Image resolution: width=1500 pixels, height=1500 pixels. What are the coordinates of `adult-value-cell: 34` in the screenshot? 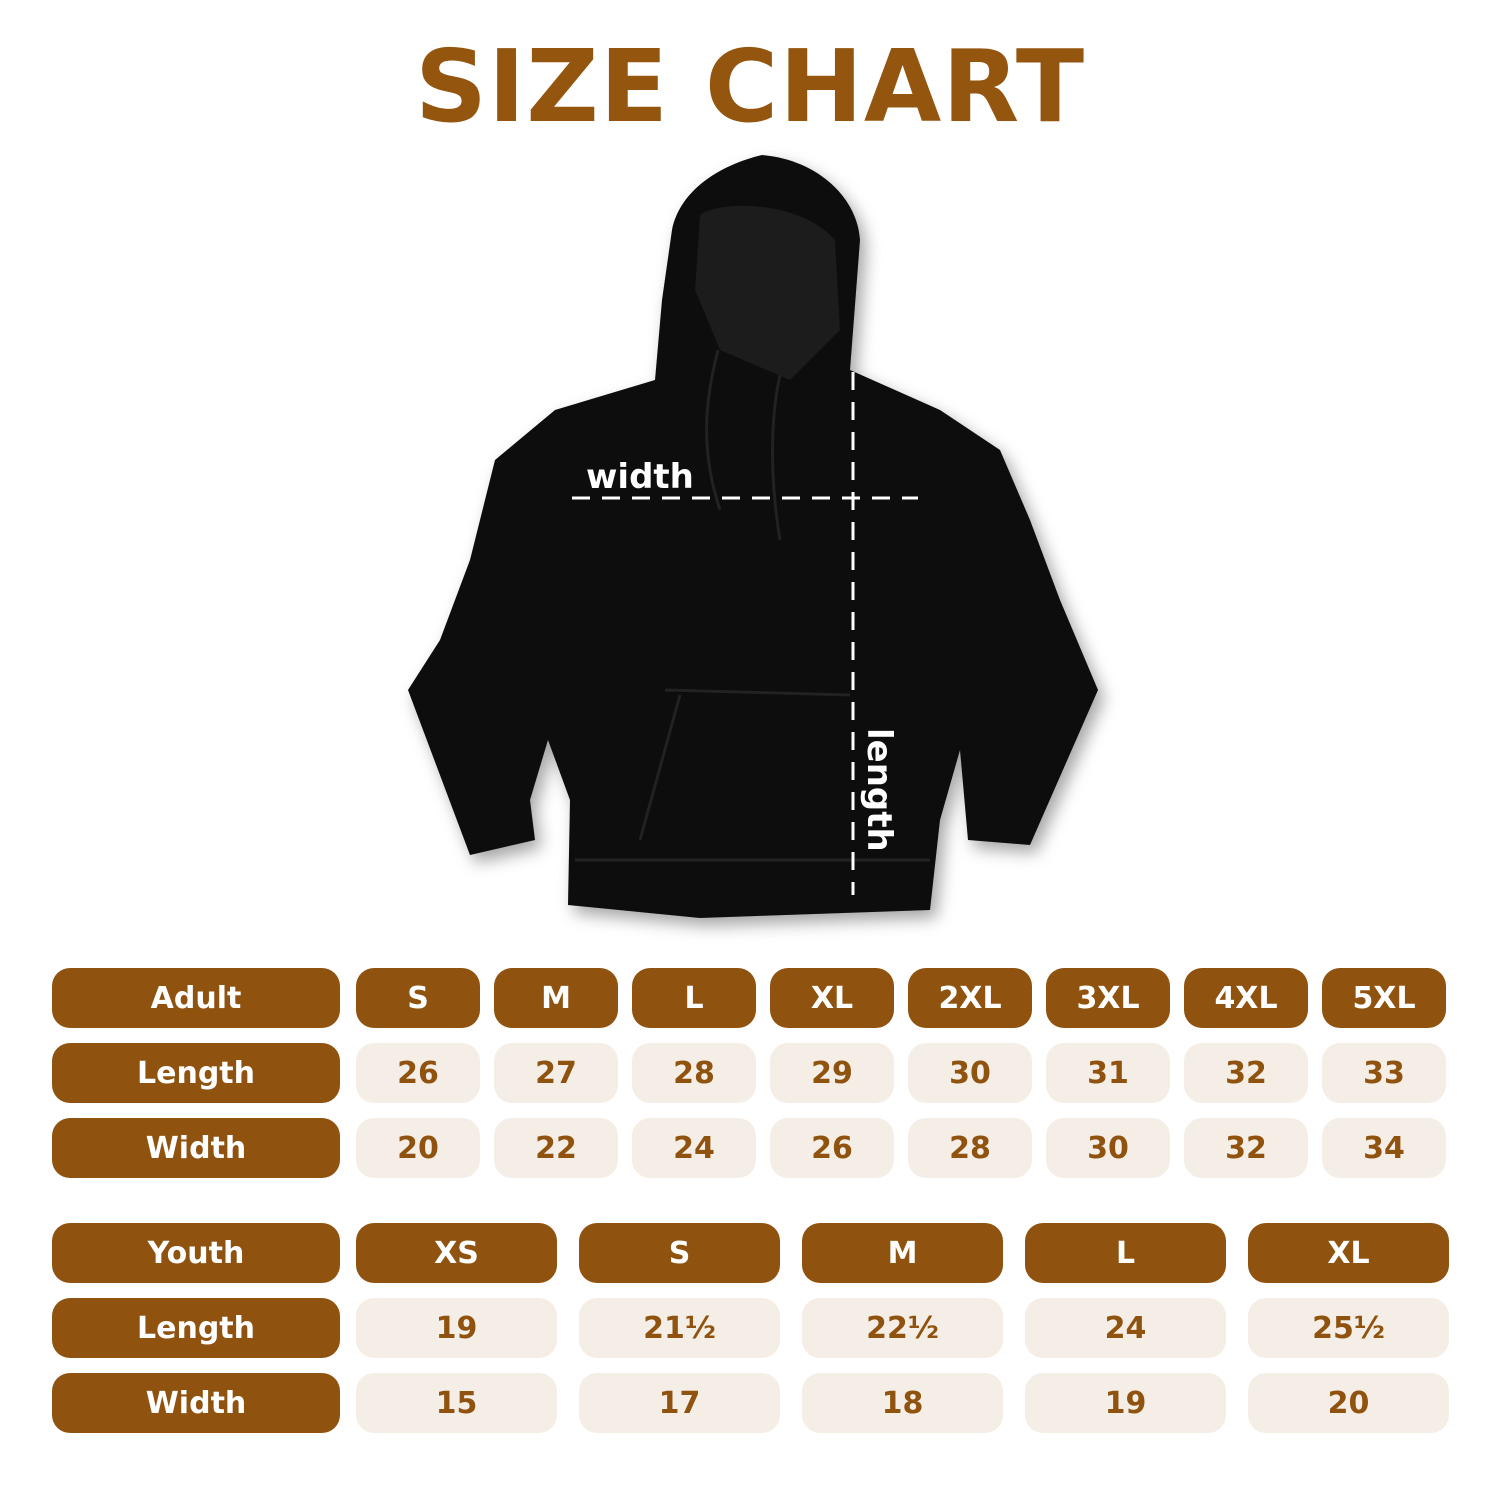 It's located at (1384, 1148).